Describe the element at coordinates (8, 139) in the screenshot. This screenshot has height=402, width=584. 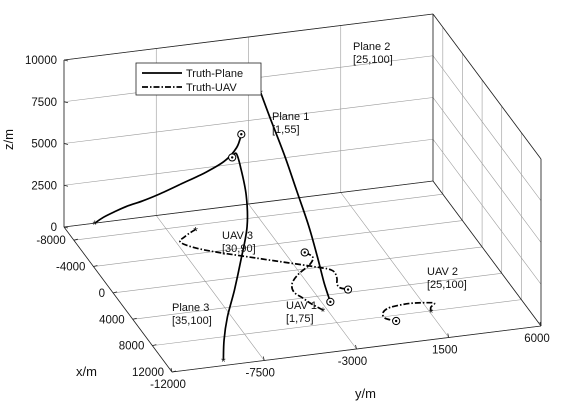
I see `z-axis-label: z/m` at that location.